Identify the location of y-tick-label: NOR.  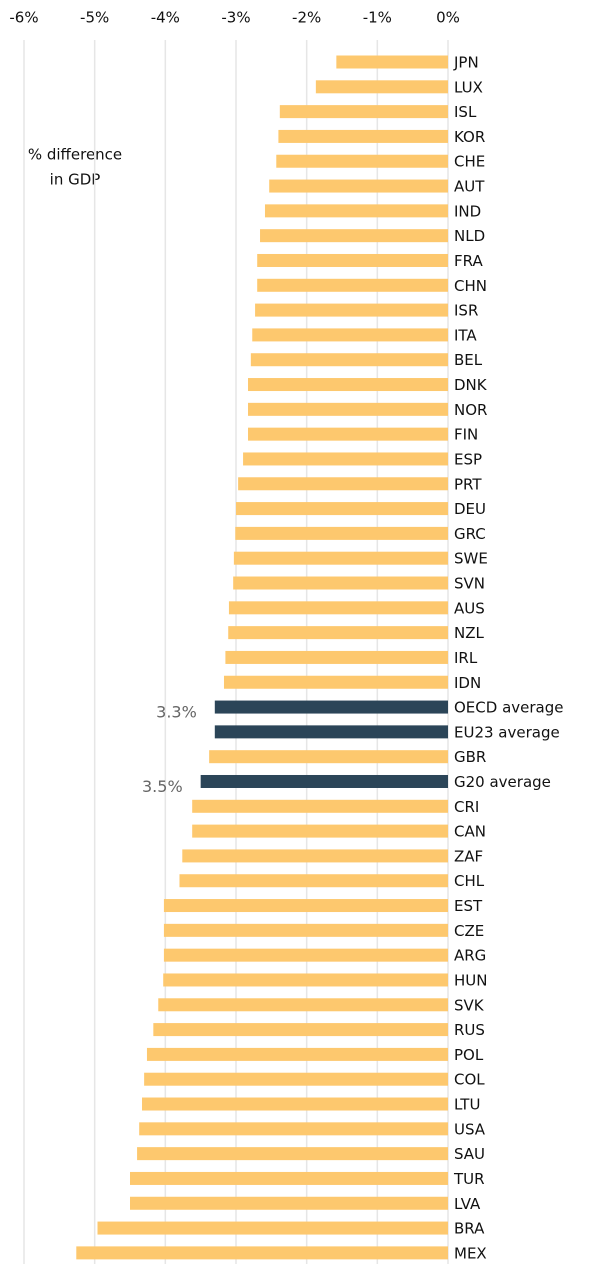
(470, 410).